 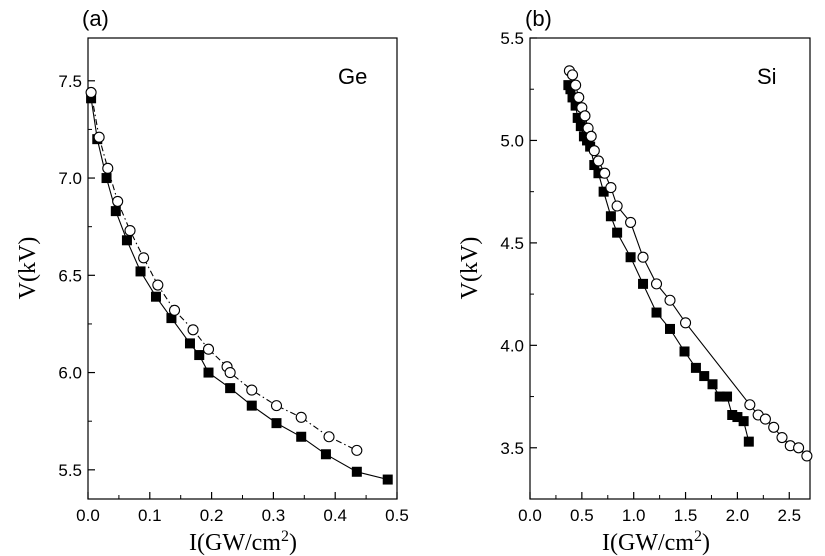 I want to click on y-tick-label-a: 6.5, so click(x=70, y=275).